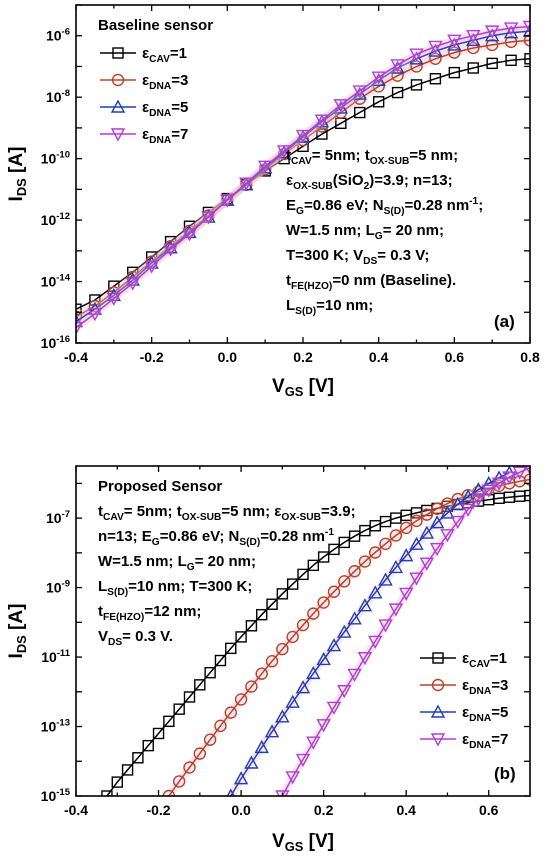 The image size is (550, 867). I want to click on legend-label: εCAV=1, so click(164, 55).